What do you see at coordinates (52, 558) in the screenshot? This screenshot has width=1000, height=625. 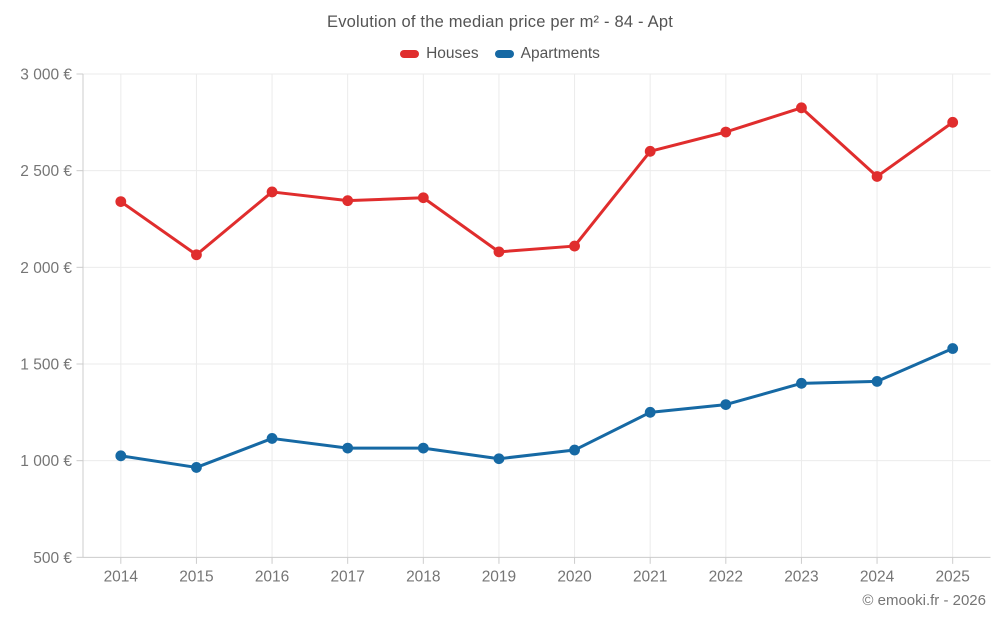 I see `y-axis-label: 500 €` at bounding box center [52, 558].